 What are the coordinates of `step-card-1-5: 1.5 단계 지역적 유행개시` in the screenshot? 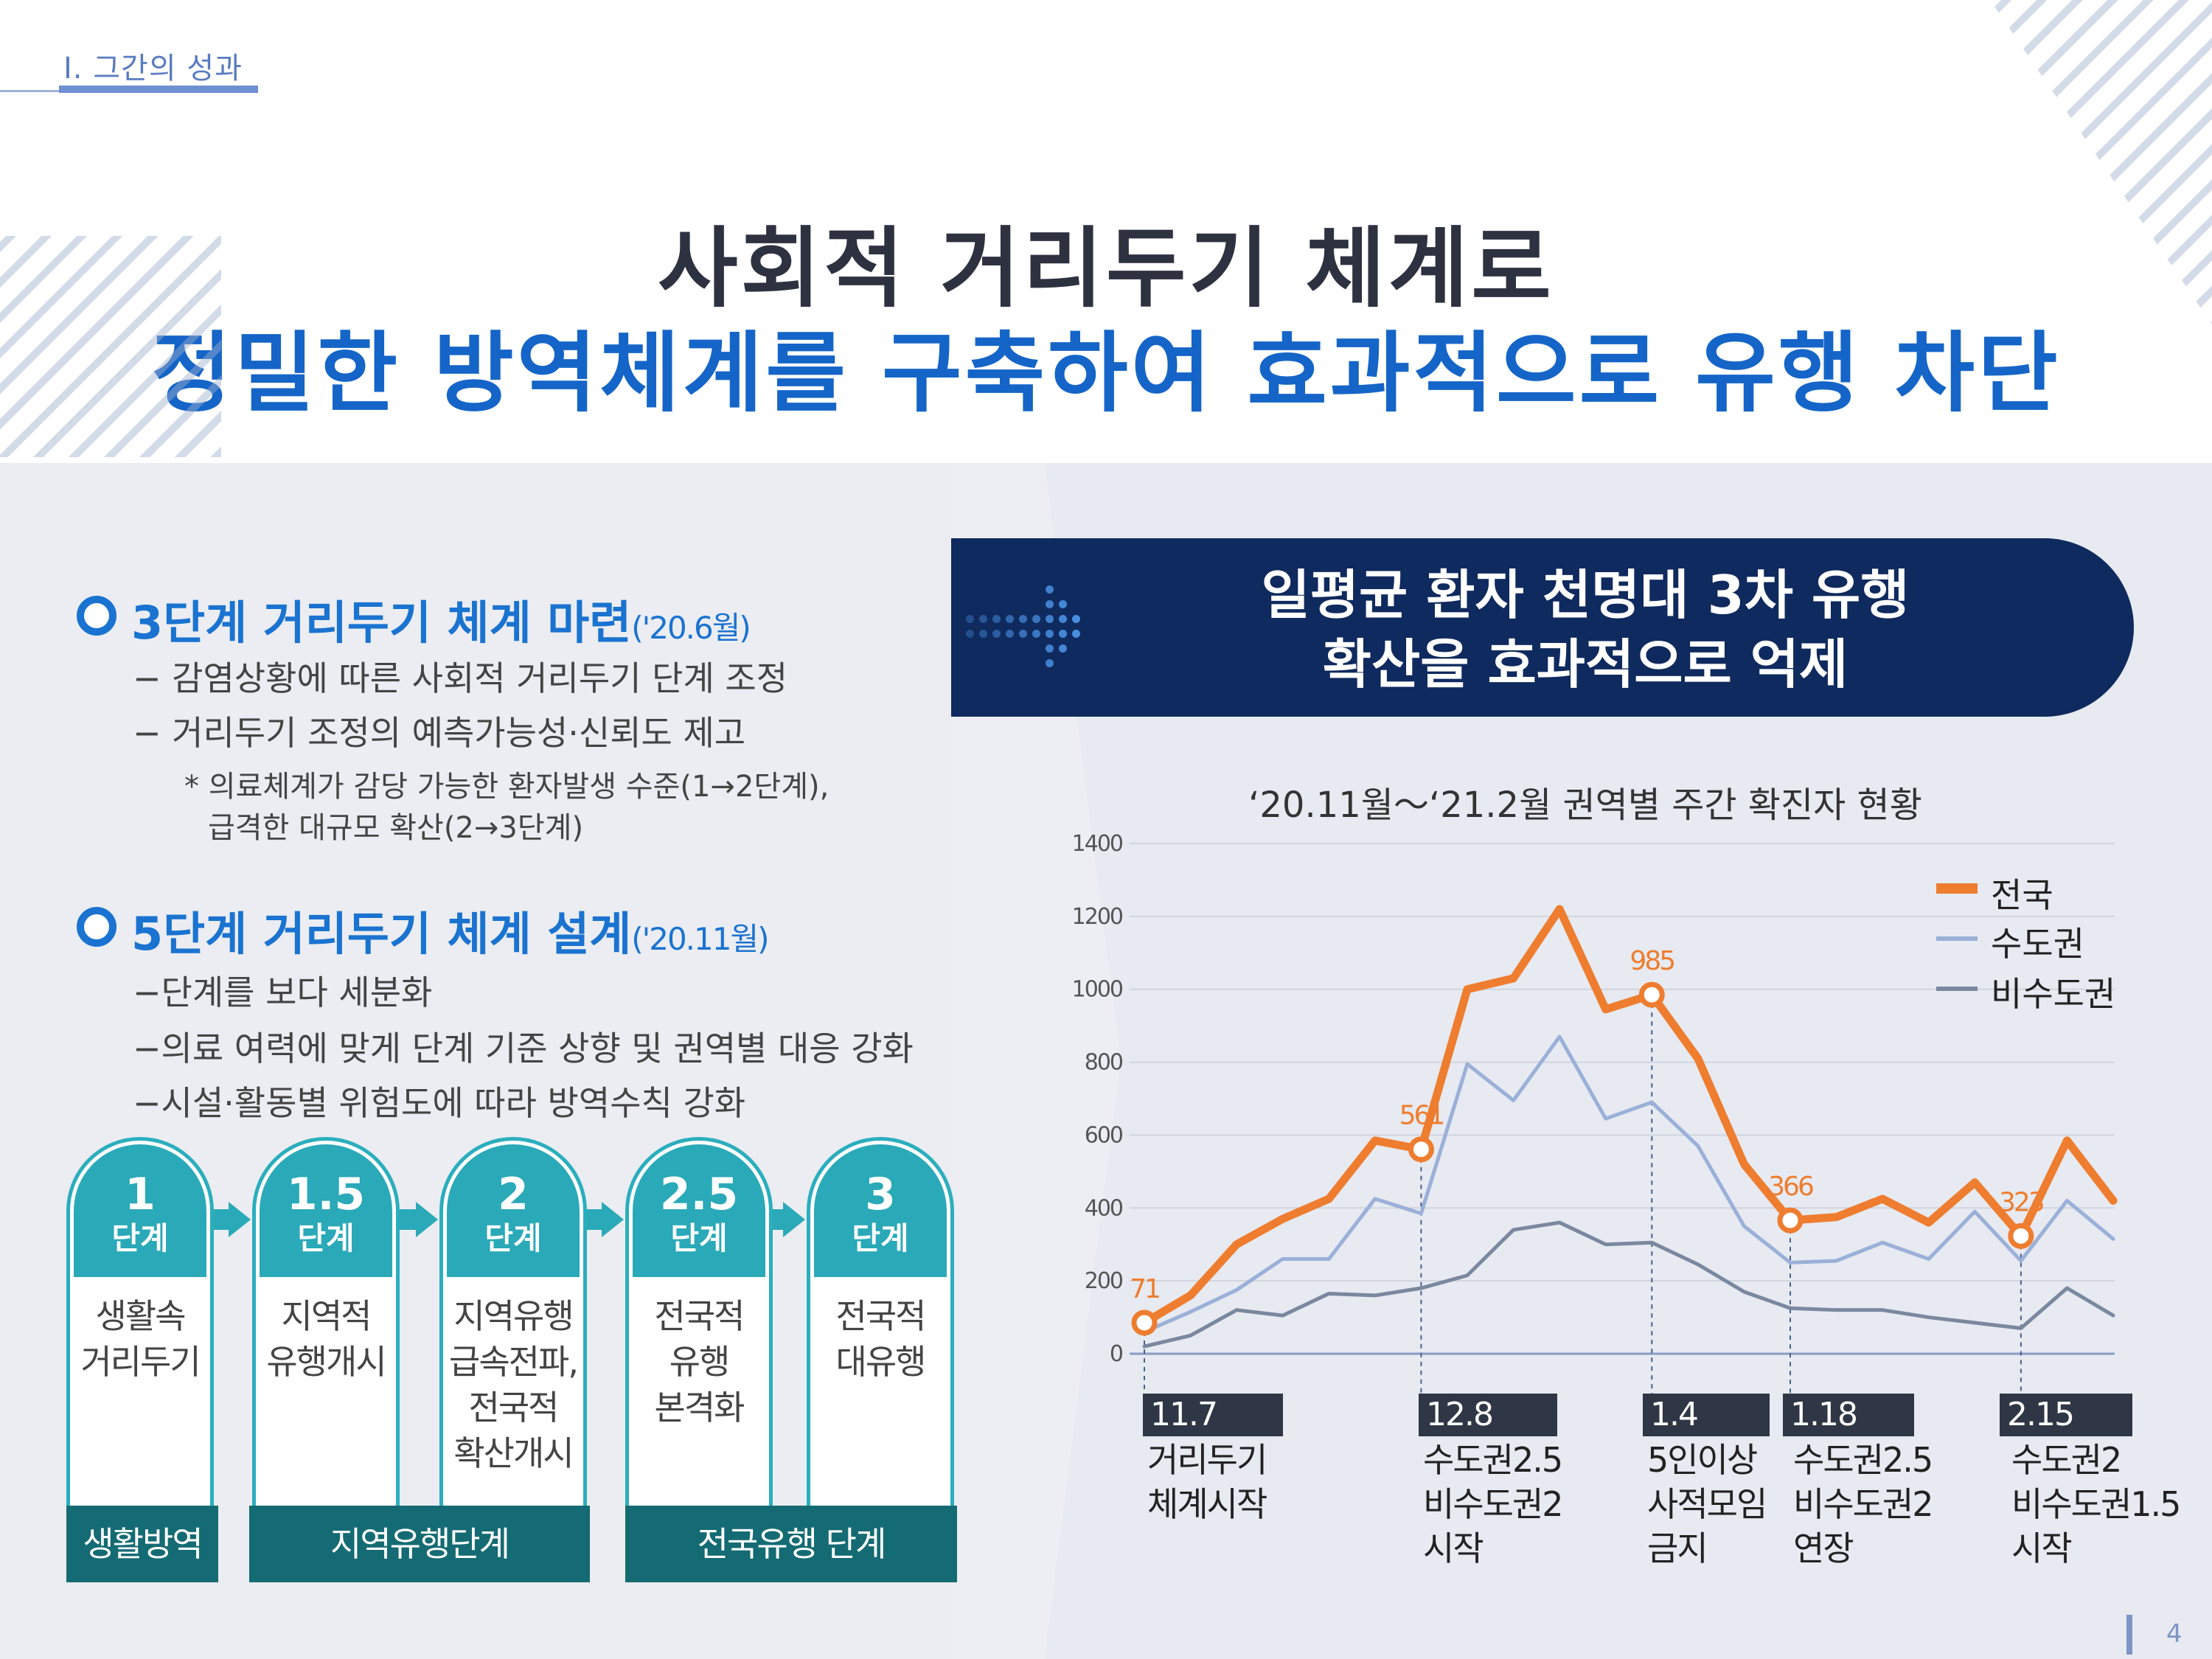 It's located at (326, 1343).